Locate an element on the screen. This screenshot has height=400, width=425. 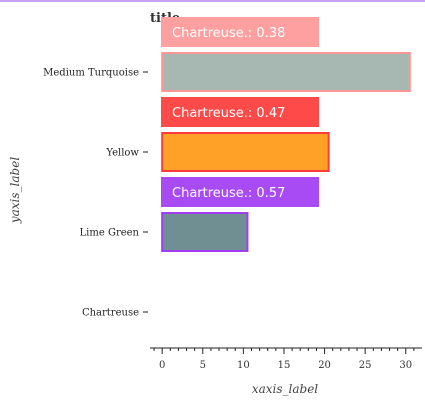
y-axis-label: yaxis_label is located at coordinates (15, 190).